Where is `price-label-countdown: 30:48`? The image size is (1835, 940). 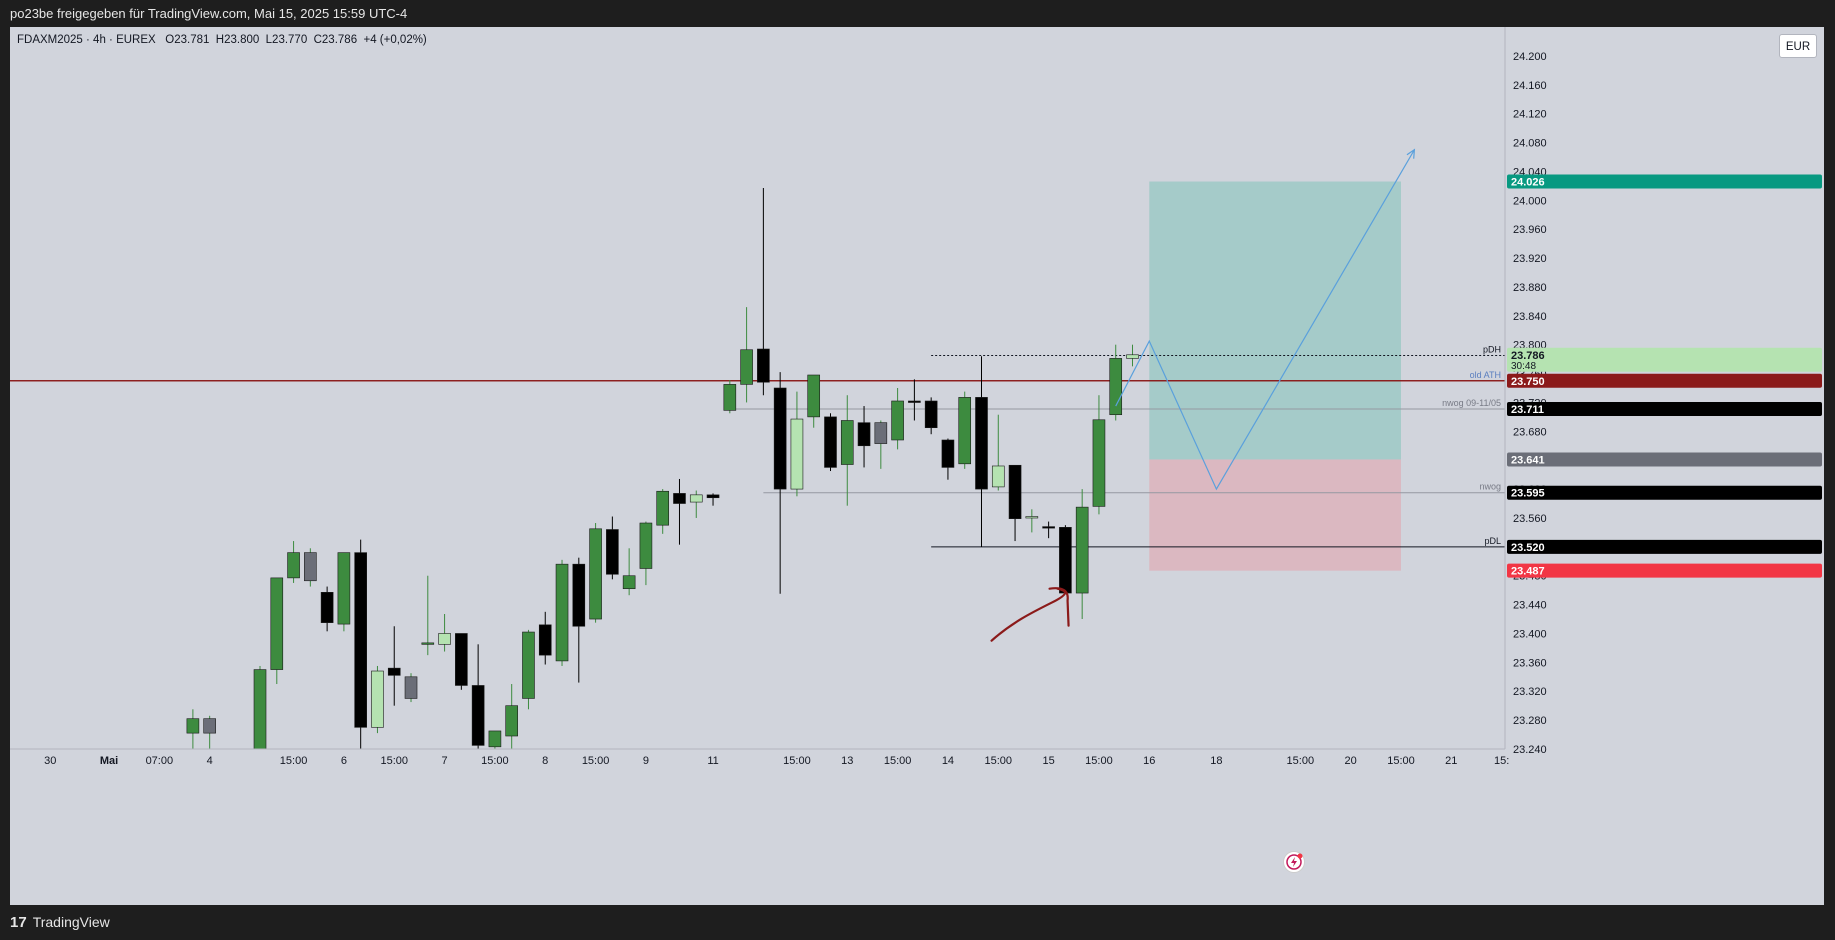
price-label-countdown: 30:48 is located at coordinates (1523, 366).